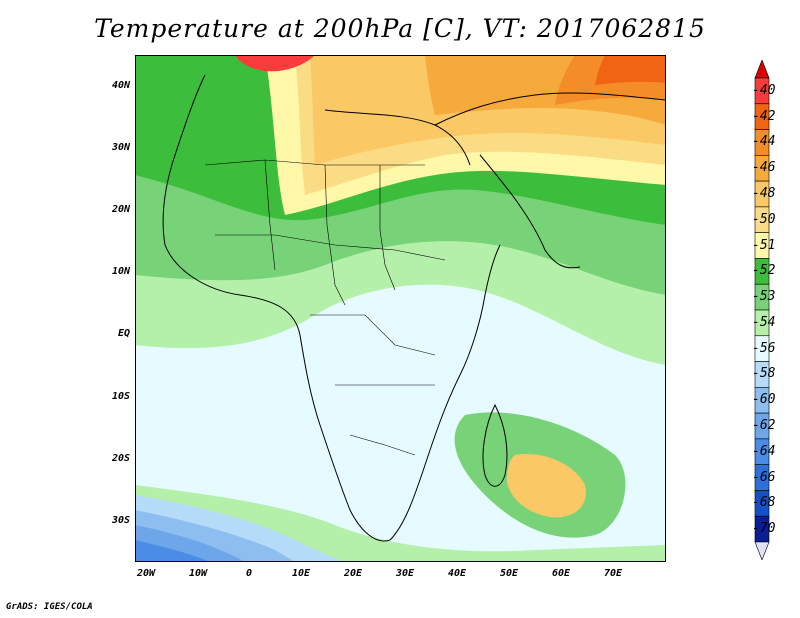 This screenshot has width=800, height=618. I want to click on colorbar-label: -58, so click(764, 374).